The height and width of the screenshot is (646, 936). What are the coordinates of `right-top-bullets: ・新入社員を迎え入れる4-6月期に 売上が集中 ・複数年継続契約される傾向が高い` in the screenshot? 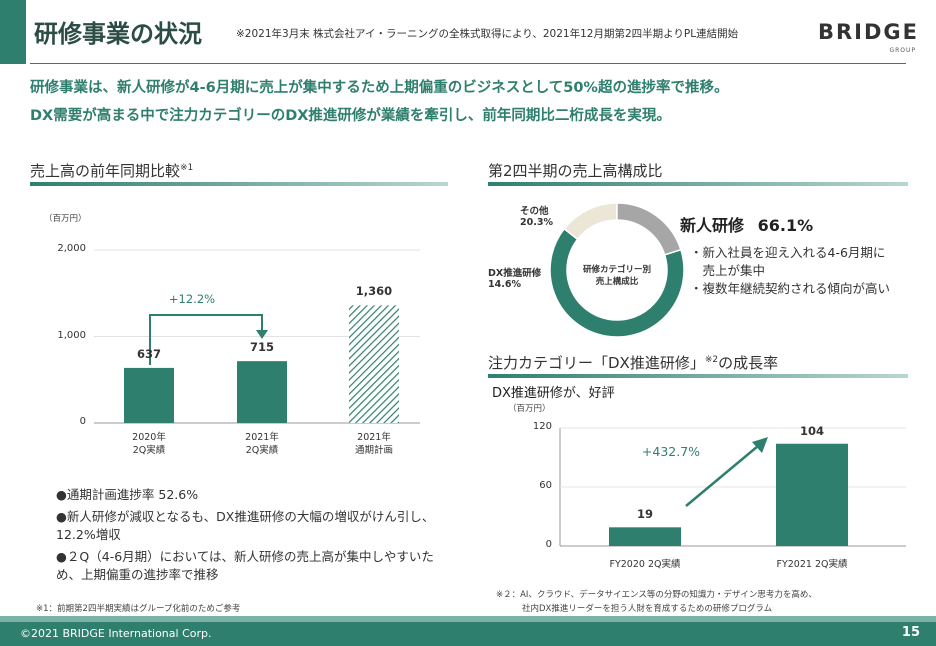 It's located at (805, 271).